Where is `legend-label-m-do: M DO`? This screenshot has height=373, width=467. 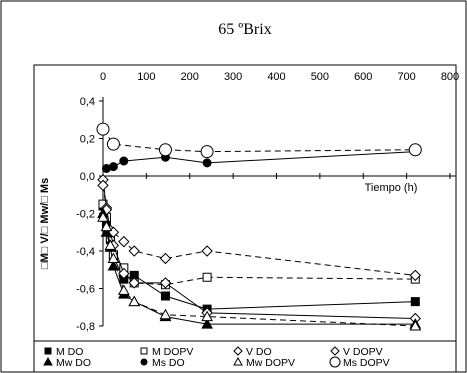 legend-label-m-do: M DO is located at coordinates (69, 352).